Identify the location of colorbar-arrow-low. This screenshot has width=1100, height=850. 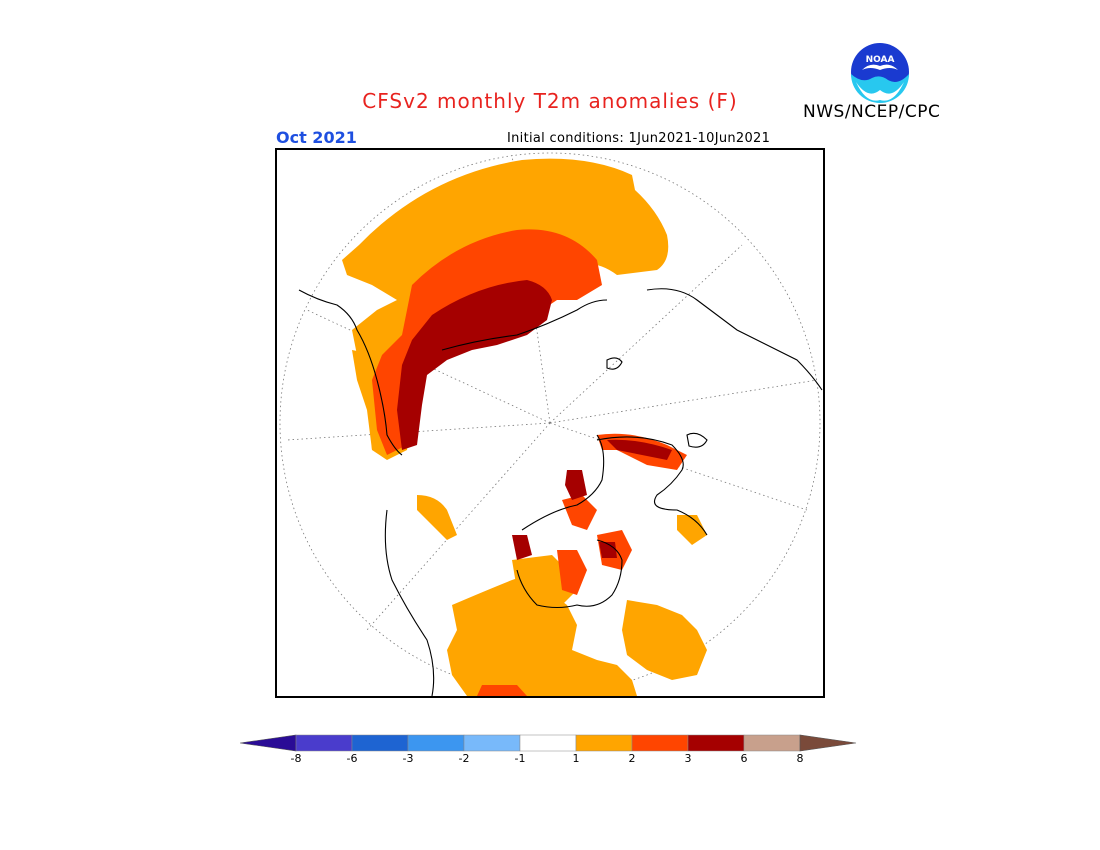
(268, 743).